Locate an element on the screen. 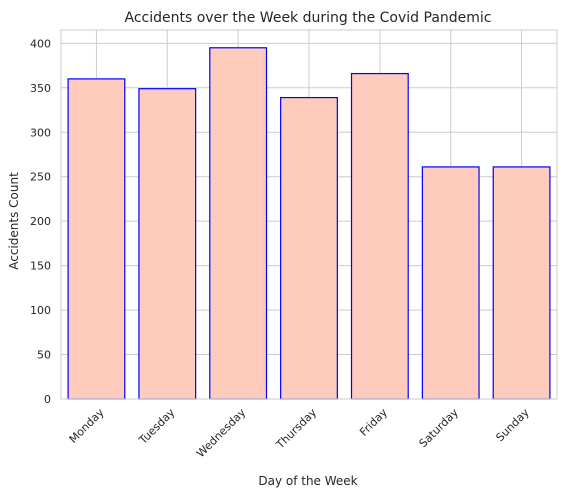 The height and width of the screenshot is (501, 566). bar-wednesday is located at coordinates (238, 223).